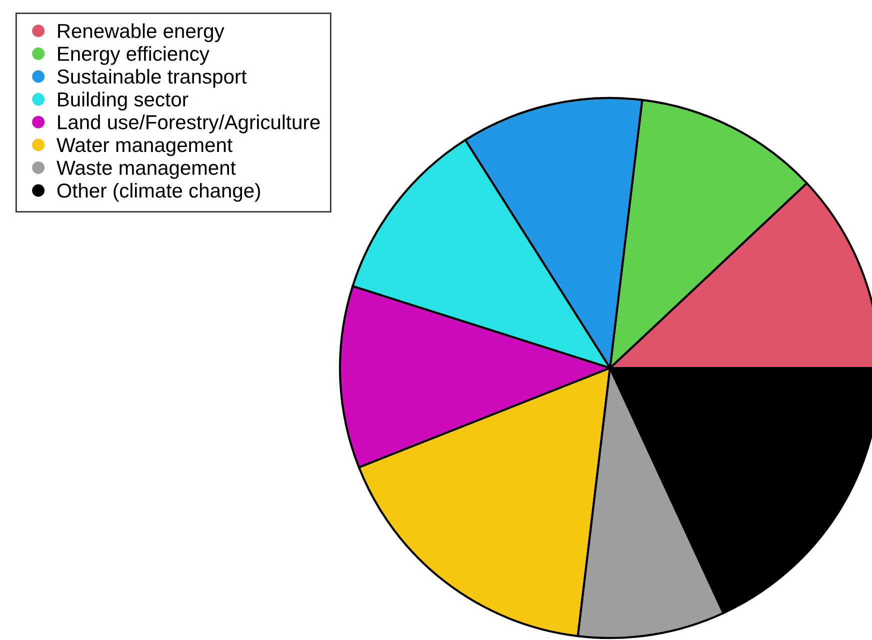 Image resolution: width=872 pixels, height=640 pixels. Describe the element at coordinates (144, 147) in the screenshot. I see `legend-label: Water management` at that location.